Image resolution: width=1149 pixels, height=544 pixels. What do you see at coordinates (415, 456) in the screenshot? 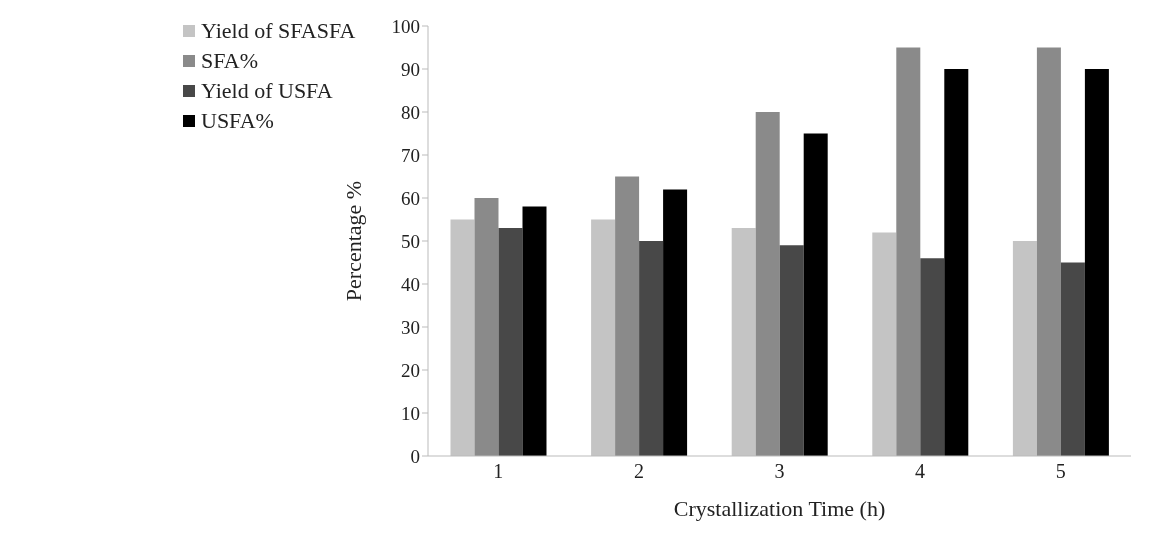
I see `y-tick-label: 0` at bounding box center [415, 456].